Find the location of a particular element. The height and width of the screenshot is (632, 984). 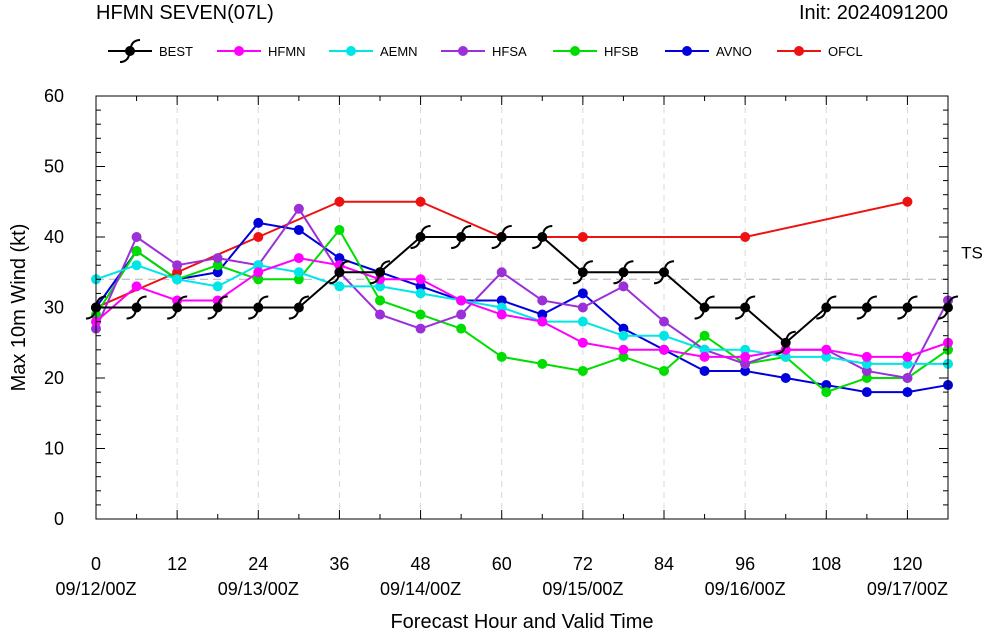

legend-label: AVNO is located at coordinates (734, 51).